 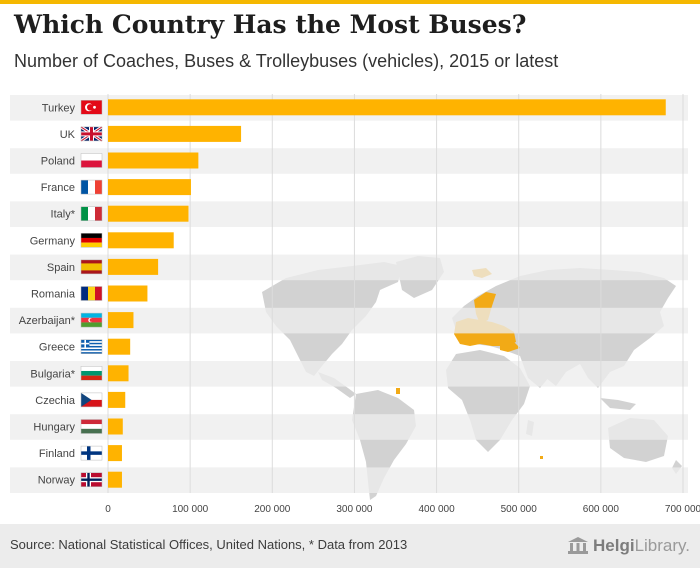 I want to click on bar-turkey, so click(x=387, y=107).